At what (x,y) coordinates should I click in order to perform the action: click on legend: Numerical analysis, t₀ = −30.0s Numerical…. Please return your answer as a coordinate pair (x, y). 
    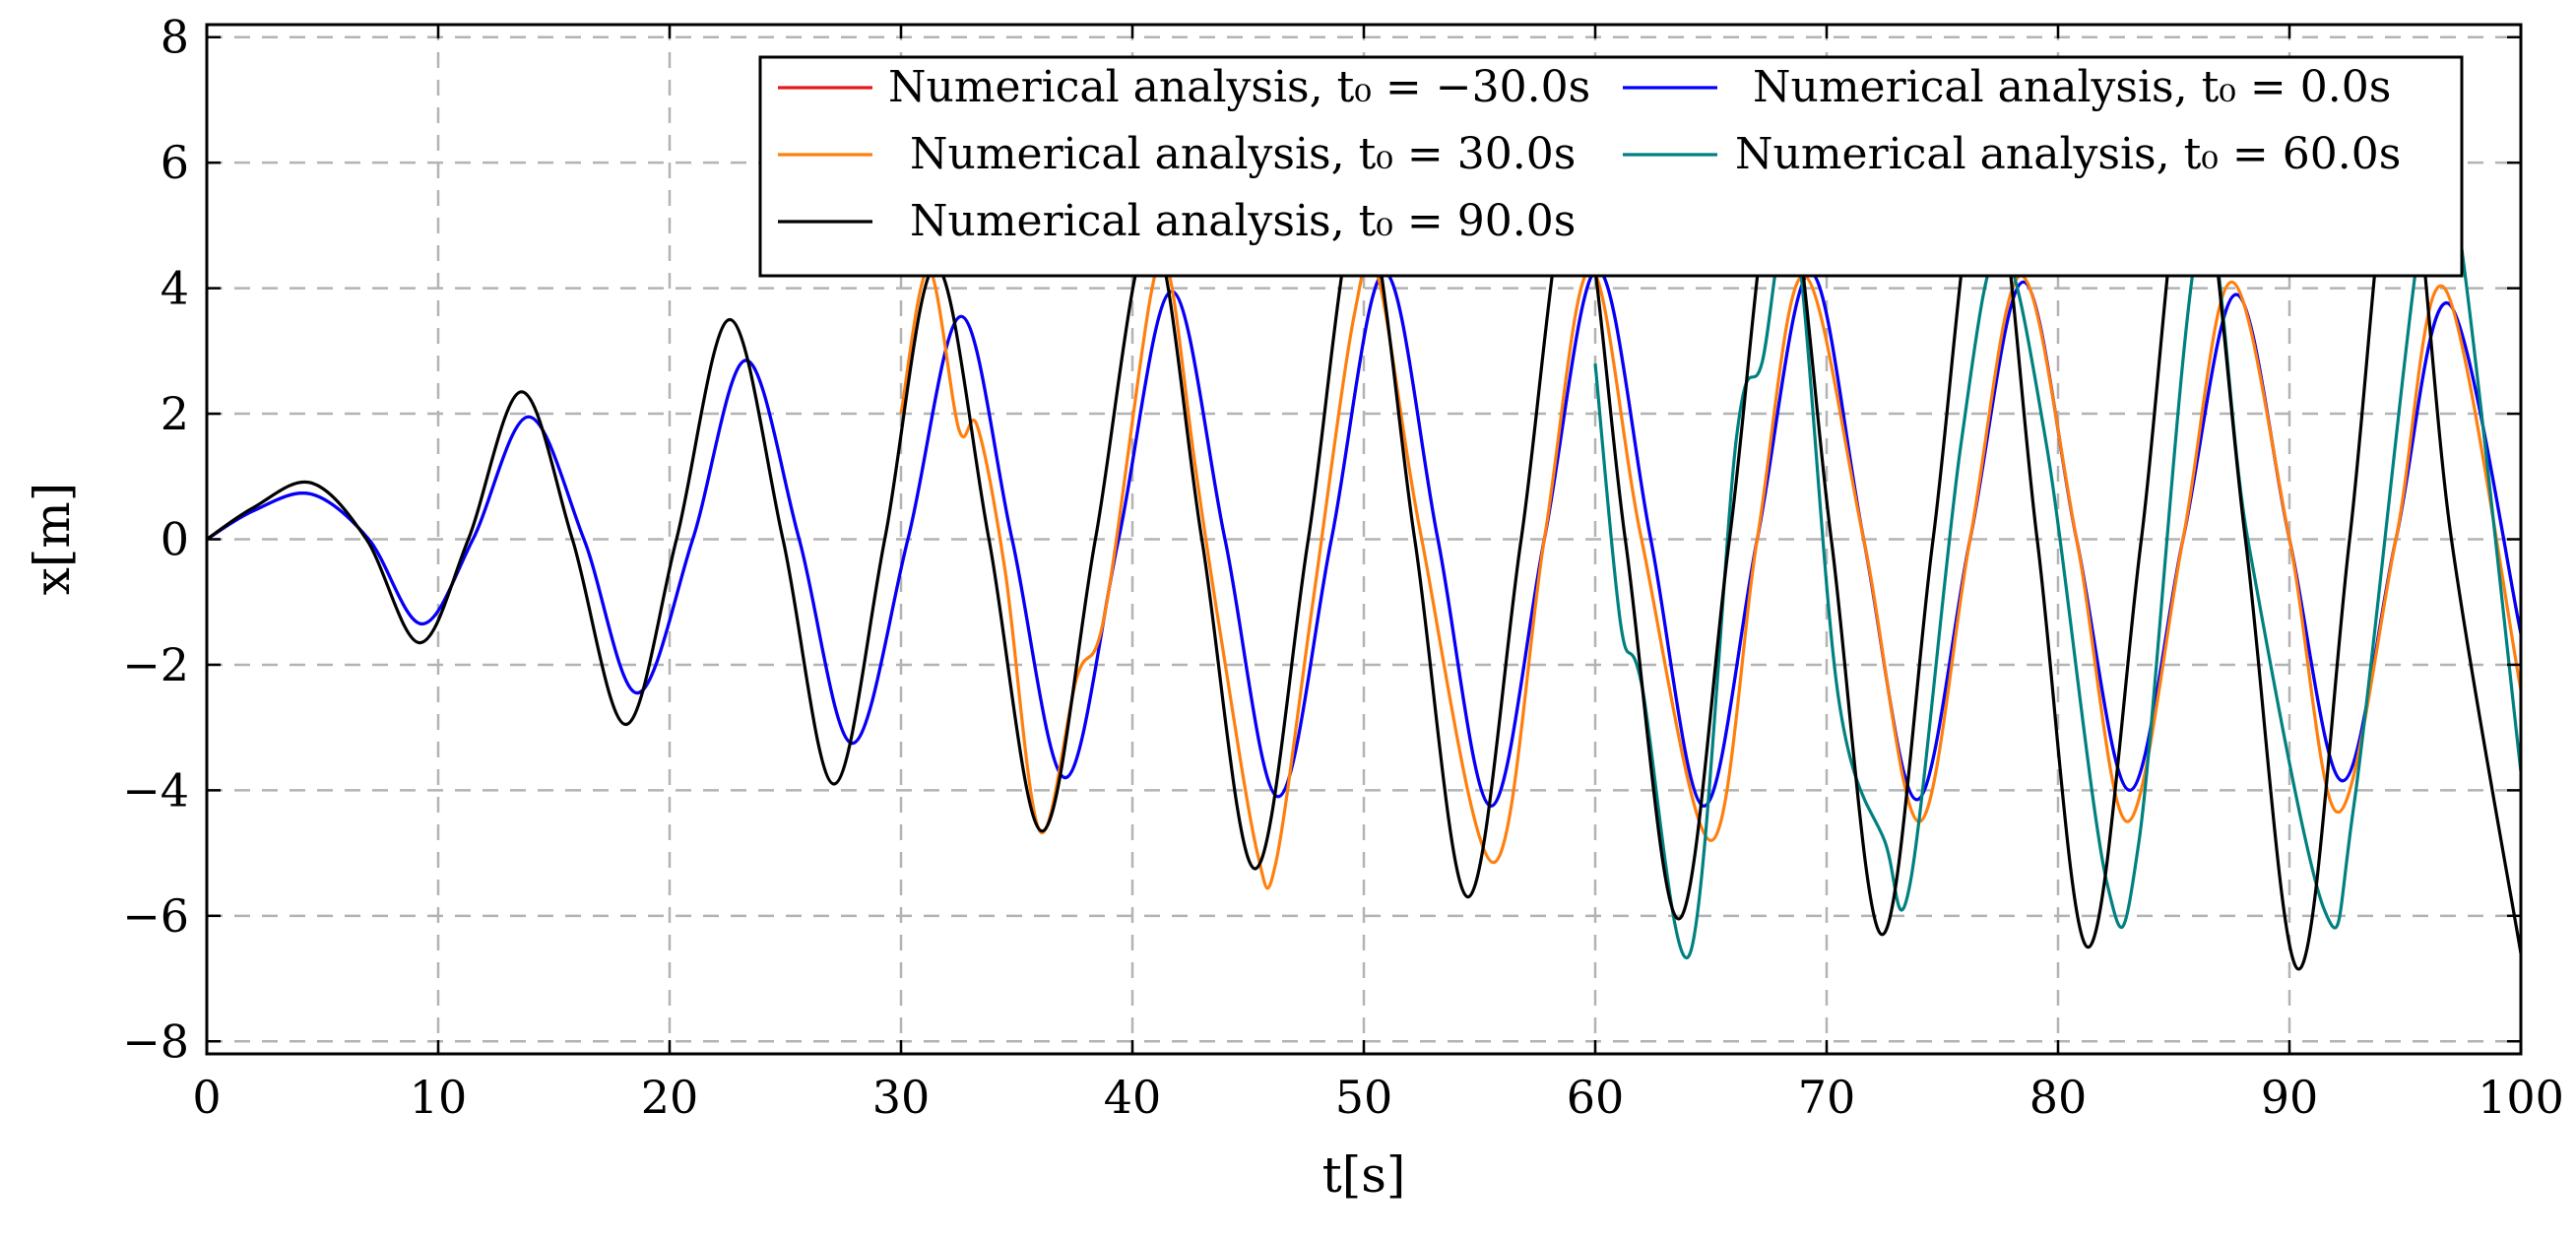
    Looking at the image, I should click on (1611, 167).